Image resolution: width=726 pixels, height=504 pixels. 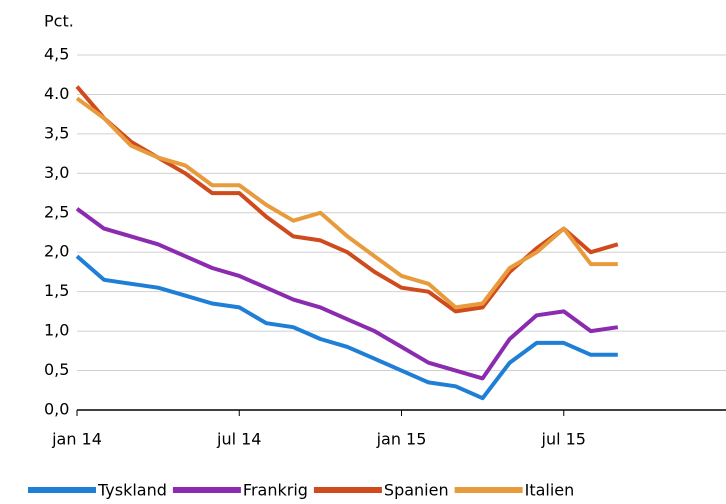 What do you see at coordinates (275, 490) in the screenshot?
I see `legend-label: Frankrig` at bounding box center [275, 490].